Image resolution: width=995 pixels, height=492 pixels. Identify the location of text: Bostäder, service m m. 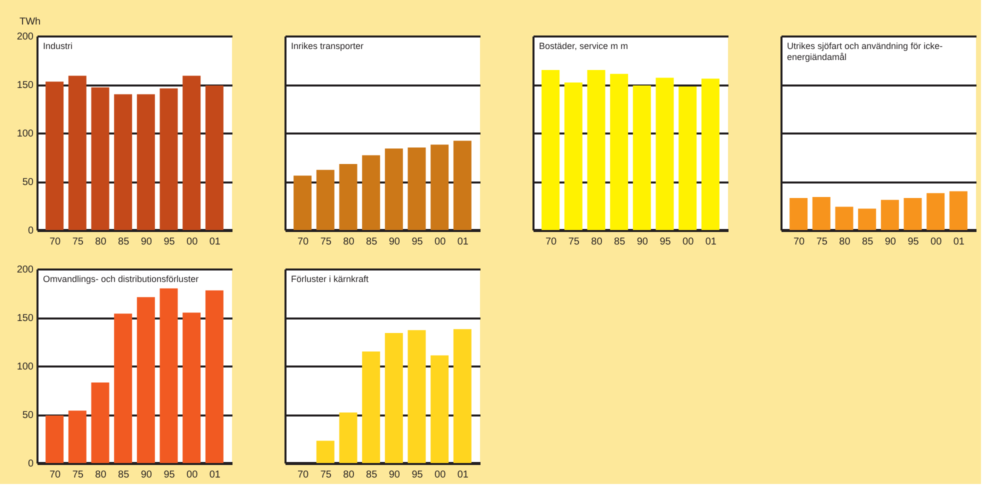
(583, 46).